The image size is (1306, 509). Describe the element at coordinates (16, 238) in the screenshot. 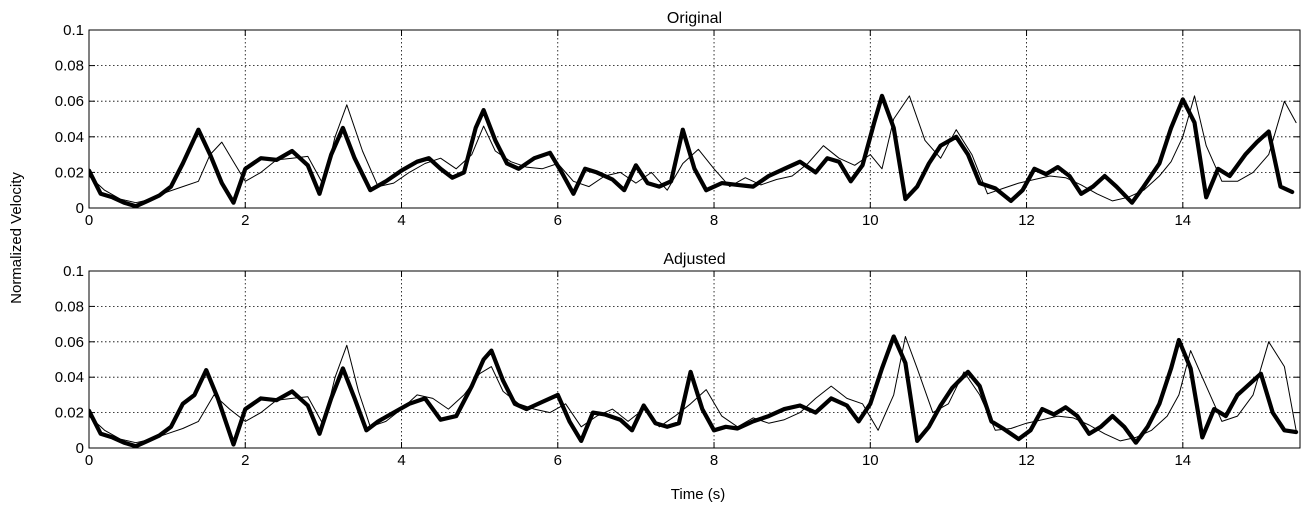

I see `y-axis-label: Normalized Velocity` at that location.